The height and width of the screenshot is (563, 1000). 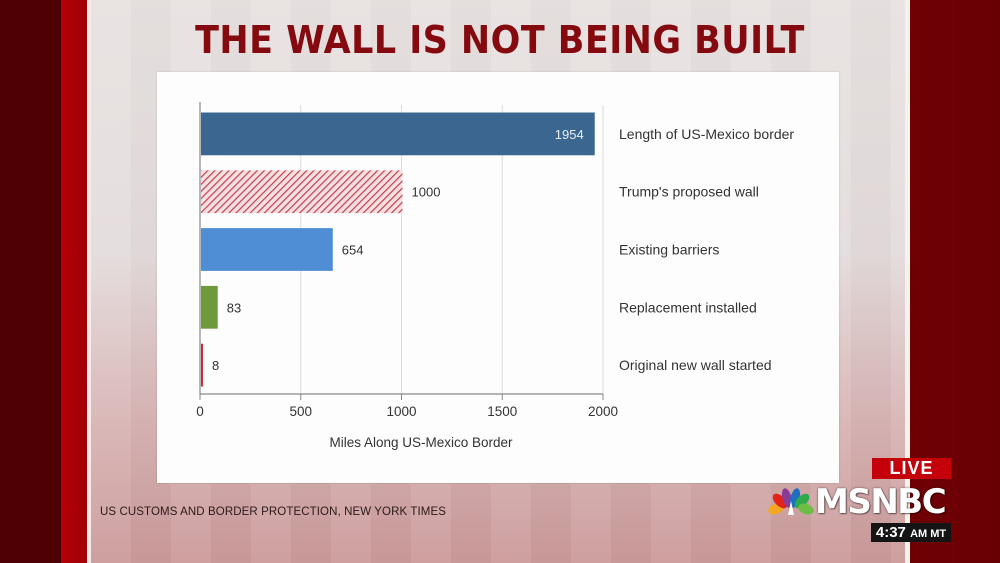 I want to click on data-label: 1954, so click(x=569, y=134).